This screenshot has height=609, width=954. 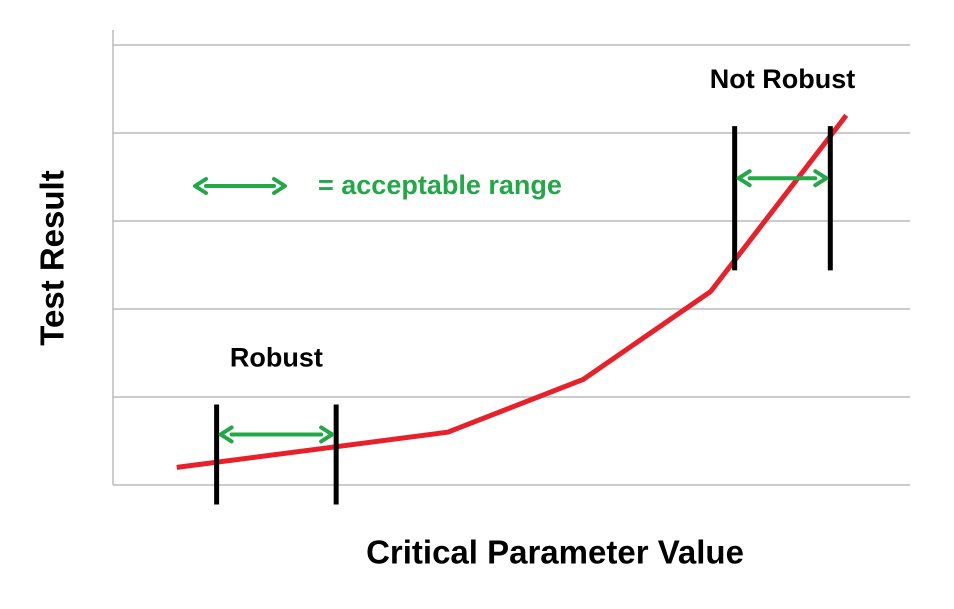 What do you see at coordinates (555, 552) in the screenshot?
I see `x-axis-label: Critical Parameter Value` at bounding box center [555, 552].